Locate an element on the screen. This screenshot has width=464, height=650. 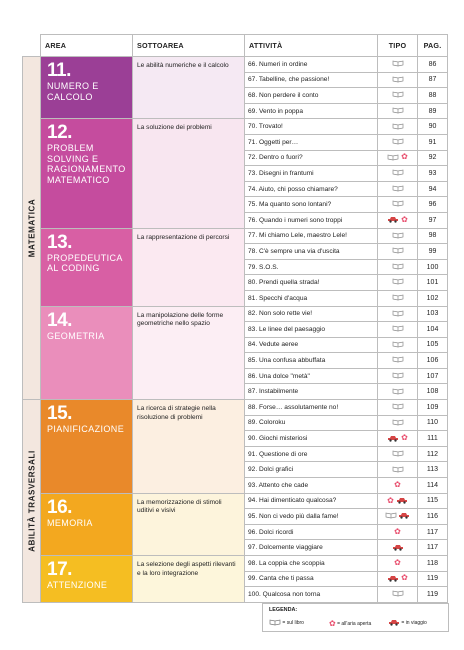
activity-title: 87. Instabilmente is located at coordinates (311, 392).